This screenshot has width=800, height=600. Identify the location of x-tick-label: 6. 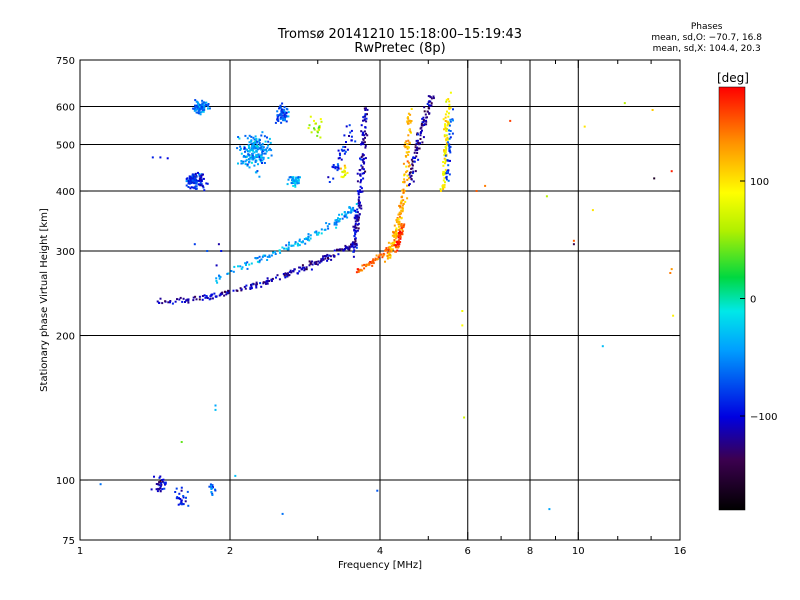
(468, 551).